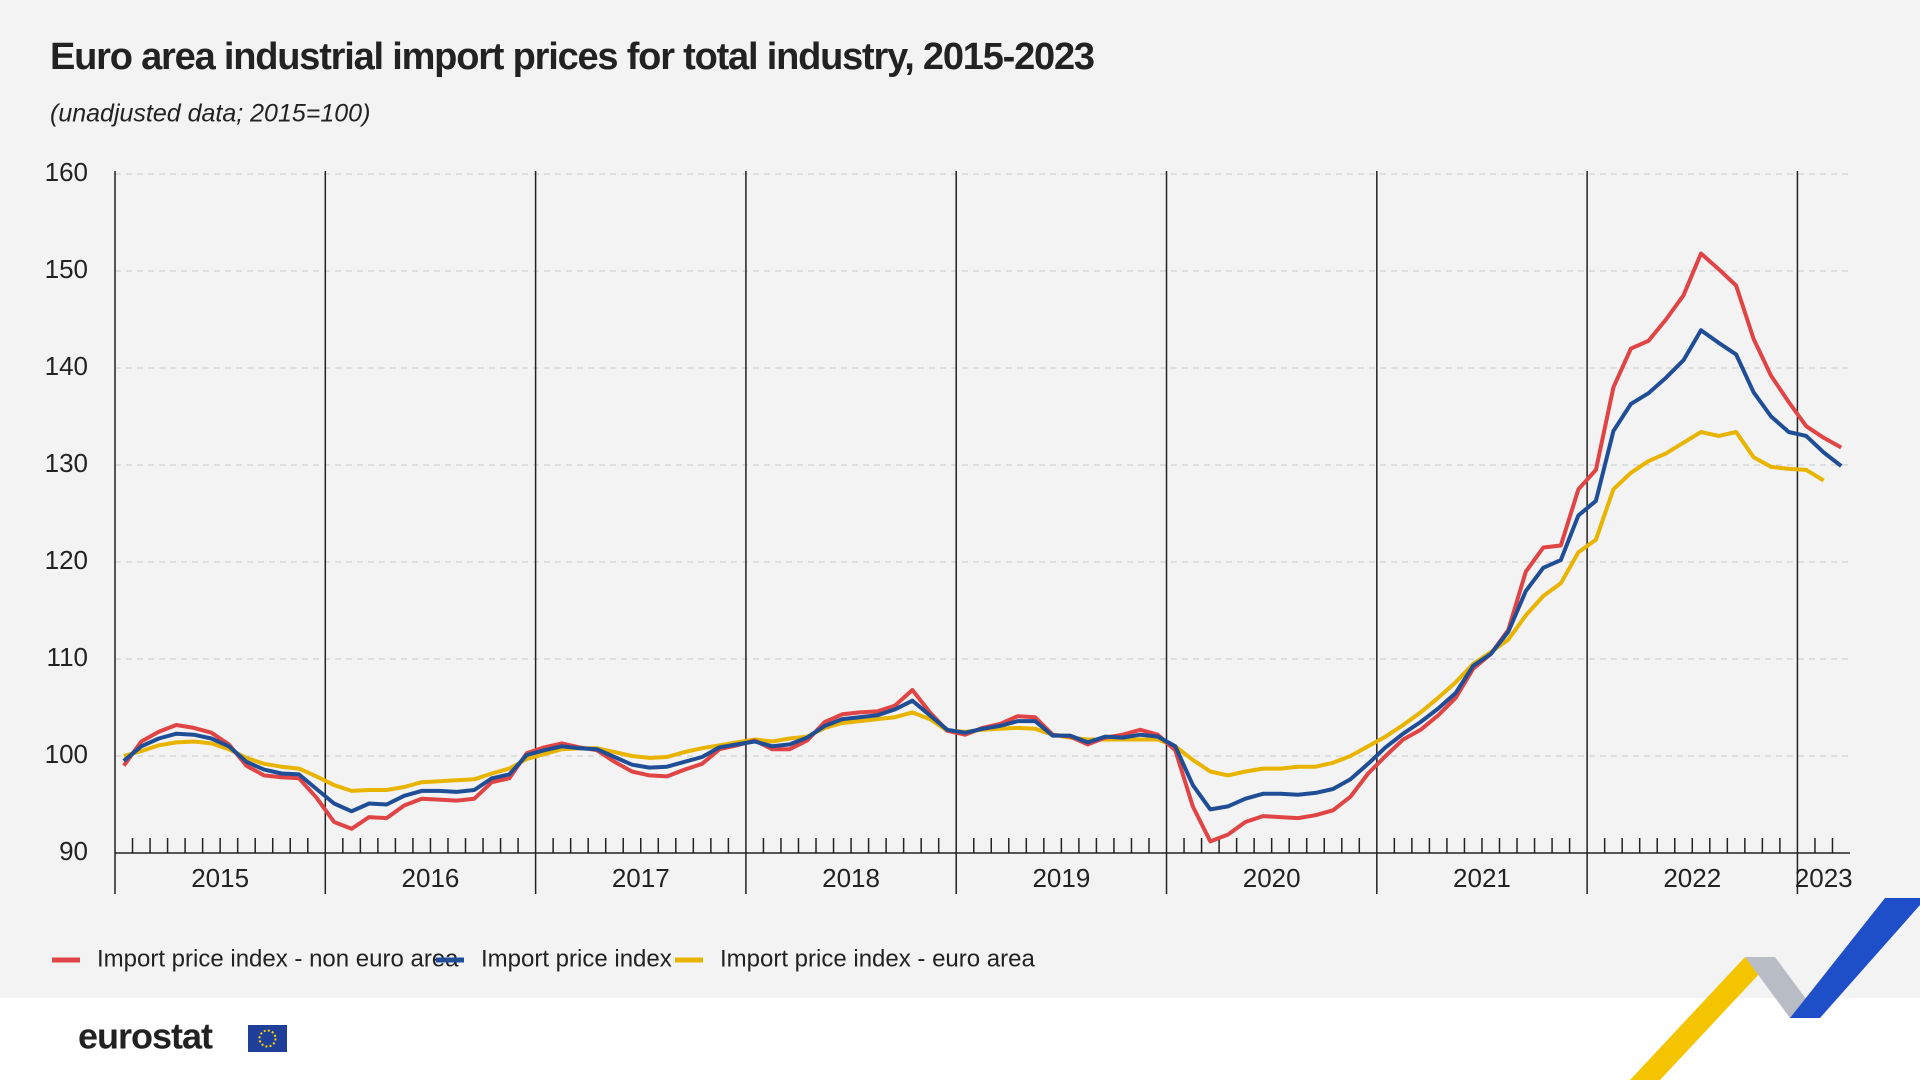 This screenshot has width=1920, height=1080. Describe the element at coordinates (278, 958) in the screenshot. I see `legend-label: Import price index - non euro area` at that location.